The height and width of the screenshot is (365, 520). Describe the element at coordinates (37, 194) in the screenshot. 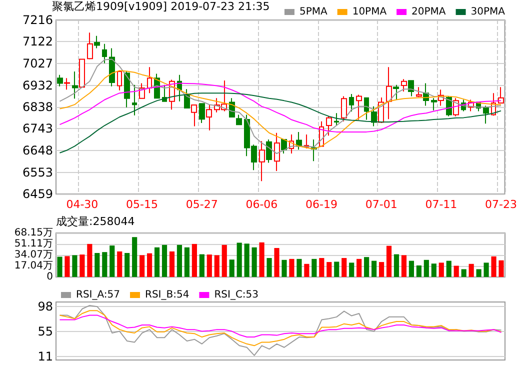

I see `y-tick-label: 6459` at that location.